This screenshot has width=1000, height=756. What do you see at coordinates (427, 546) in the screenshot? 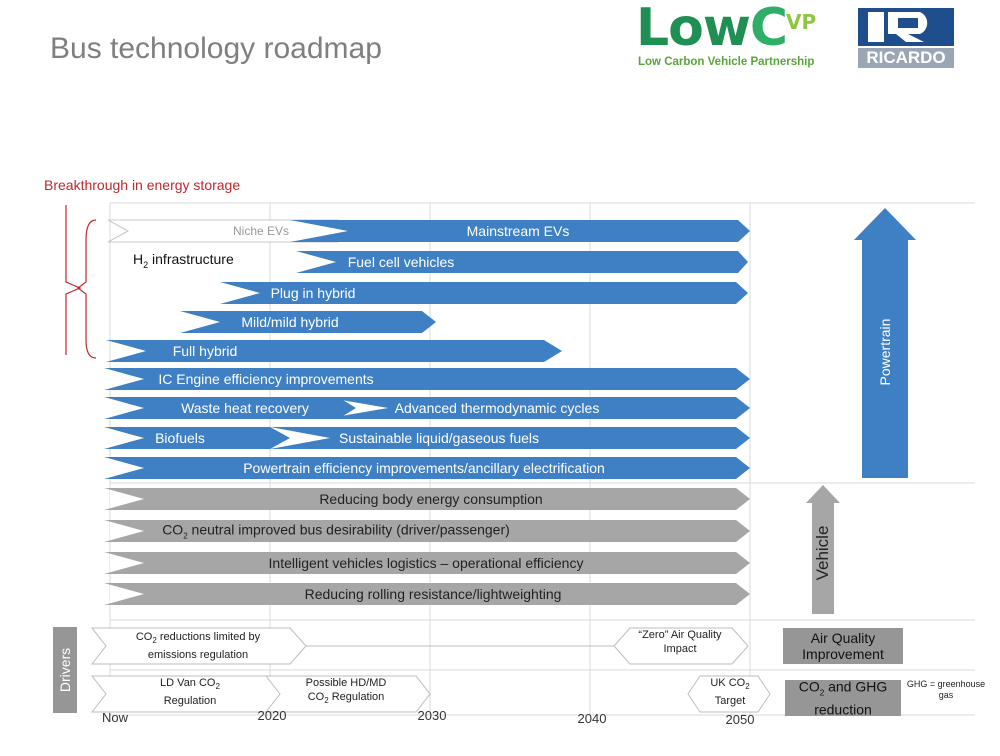
I see `vehicle-bars` at bounding box center [427, 546].